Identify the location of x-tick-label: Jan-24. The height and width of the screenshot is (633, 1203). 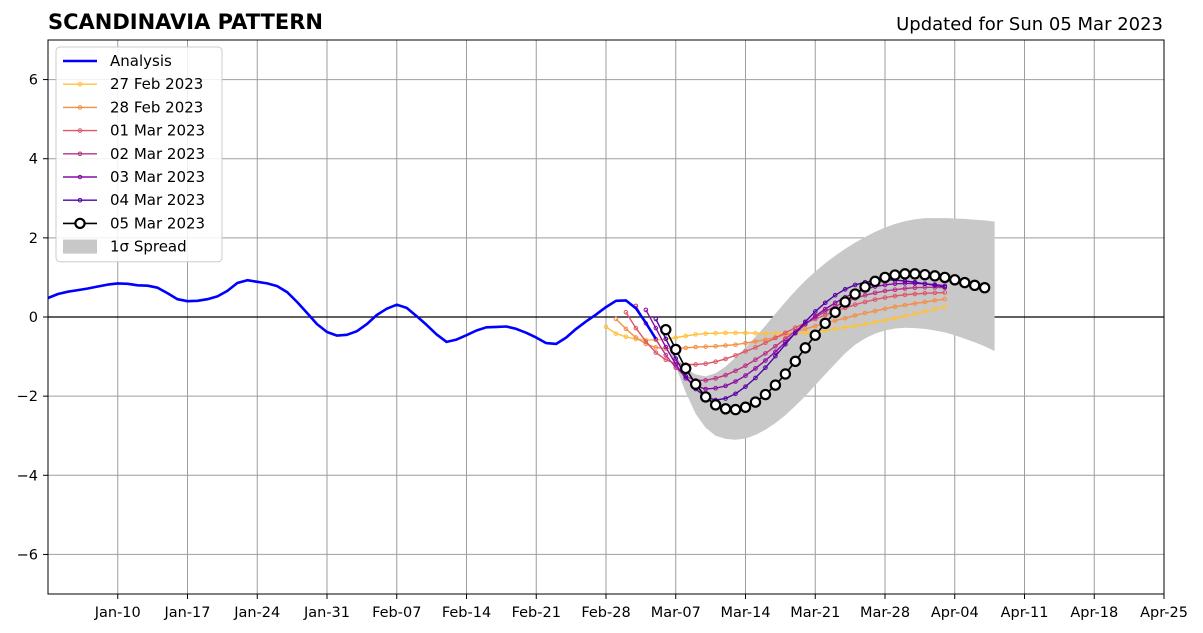
(256, 613).